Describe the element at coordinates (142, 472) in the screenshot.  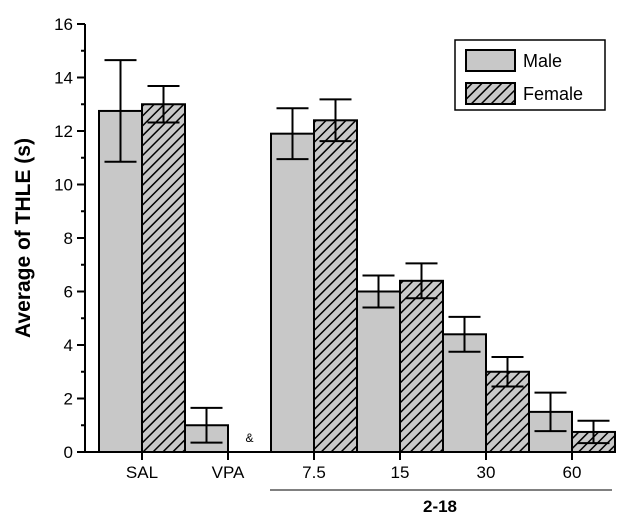
I see `x-tick-label-SAL: SAL` at that location.